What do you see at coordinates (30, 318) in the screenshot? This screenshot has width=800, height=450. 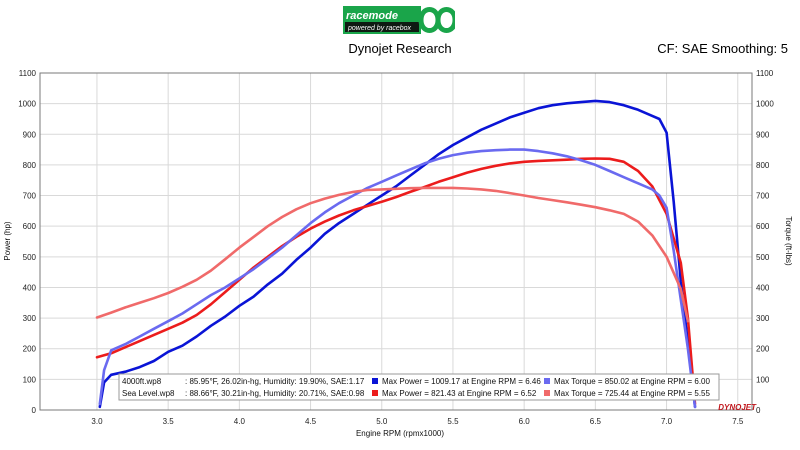 I see `y-tick-label-left: 300` at bounding box center [30, 318].